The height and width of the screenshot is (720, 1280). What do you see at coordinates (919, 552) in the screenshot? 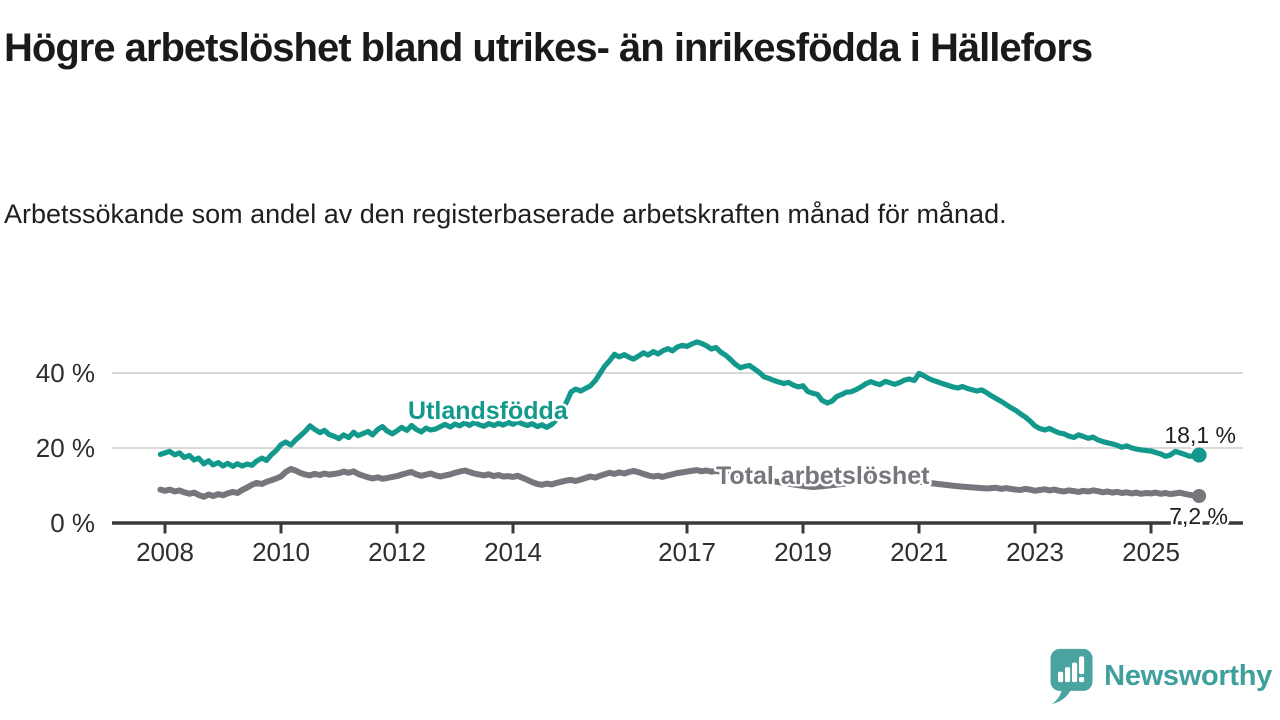
I see `x-tick-label: 2021` at bounding box center [919, 552].